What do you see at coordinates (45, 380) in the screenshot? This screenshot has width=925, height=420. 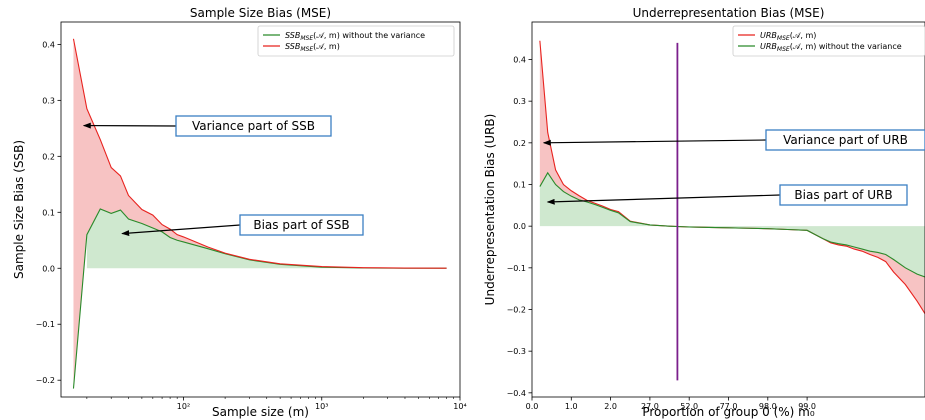 I see `ssb-y-tick-label: −0.2` at bounding box center [45, 380].